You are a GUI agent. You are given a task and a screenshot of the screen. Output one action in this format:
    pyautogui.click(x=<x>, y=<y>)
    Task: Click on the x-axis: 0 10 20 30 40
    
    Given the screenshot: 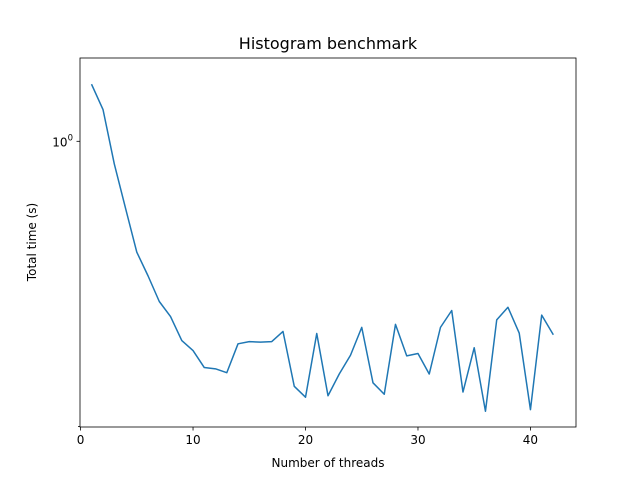 What is the action you would take?
    pyautogui.click(x=307, y=437)
    